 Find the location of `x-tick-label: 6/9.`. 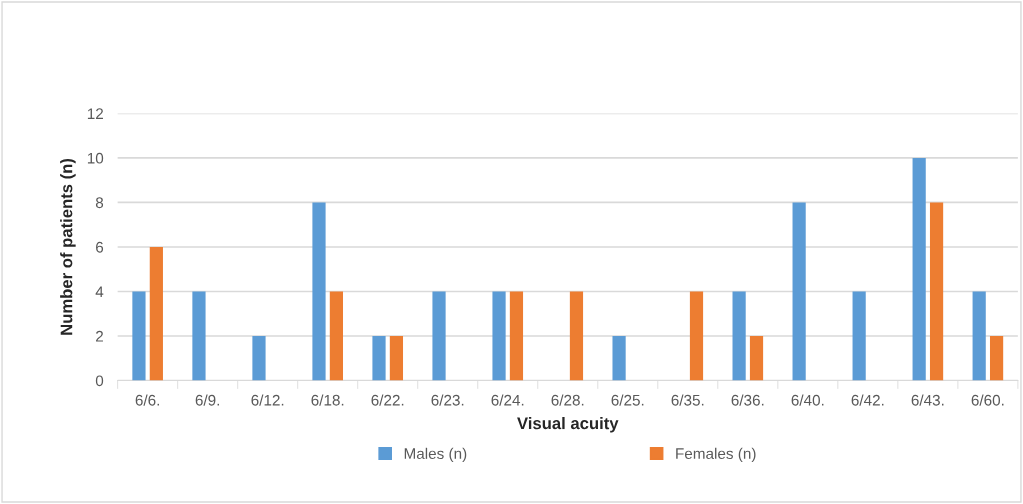

x-tick-label: 6/9. is located at coordinates (207, 400).